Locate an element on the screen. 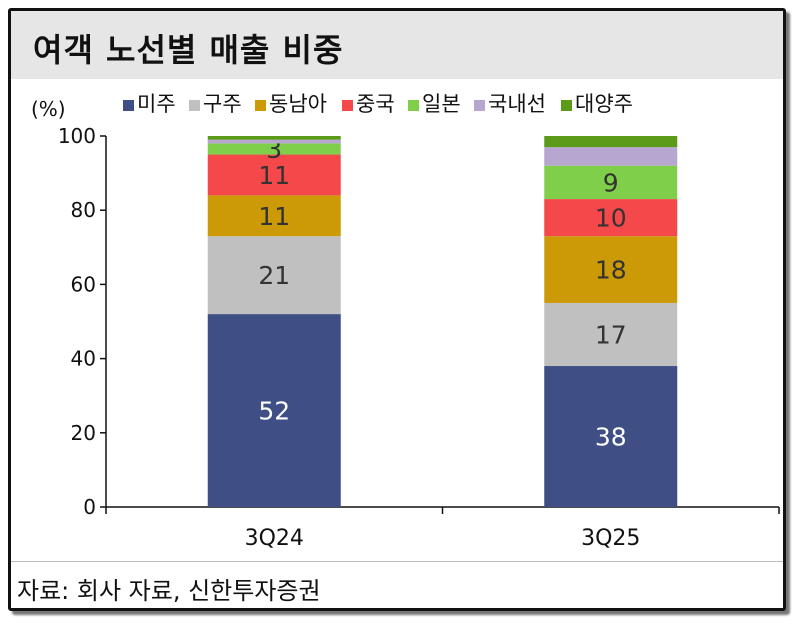 This screenshot has height=625, width=800. data-label-0-2: 11 is located at coordinates (274, 216).